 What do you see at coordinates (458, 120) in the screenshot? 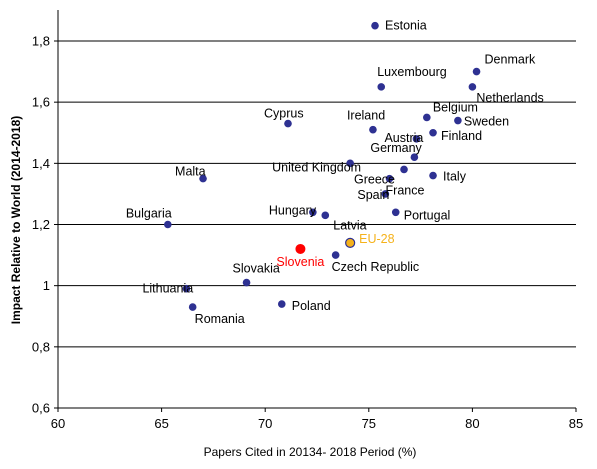
I see `point-sweden` at bounding box center [458, 120].